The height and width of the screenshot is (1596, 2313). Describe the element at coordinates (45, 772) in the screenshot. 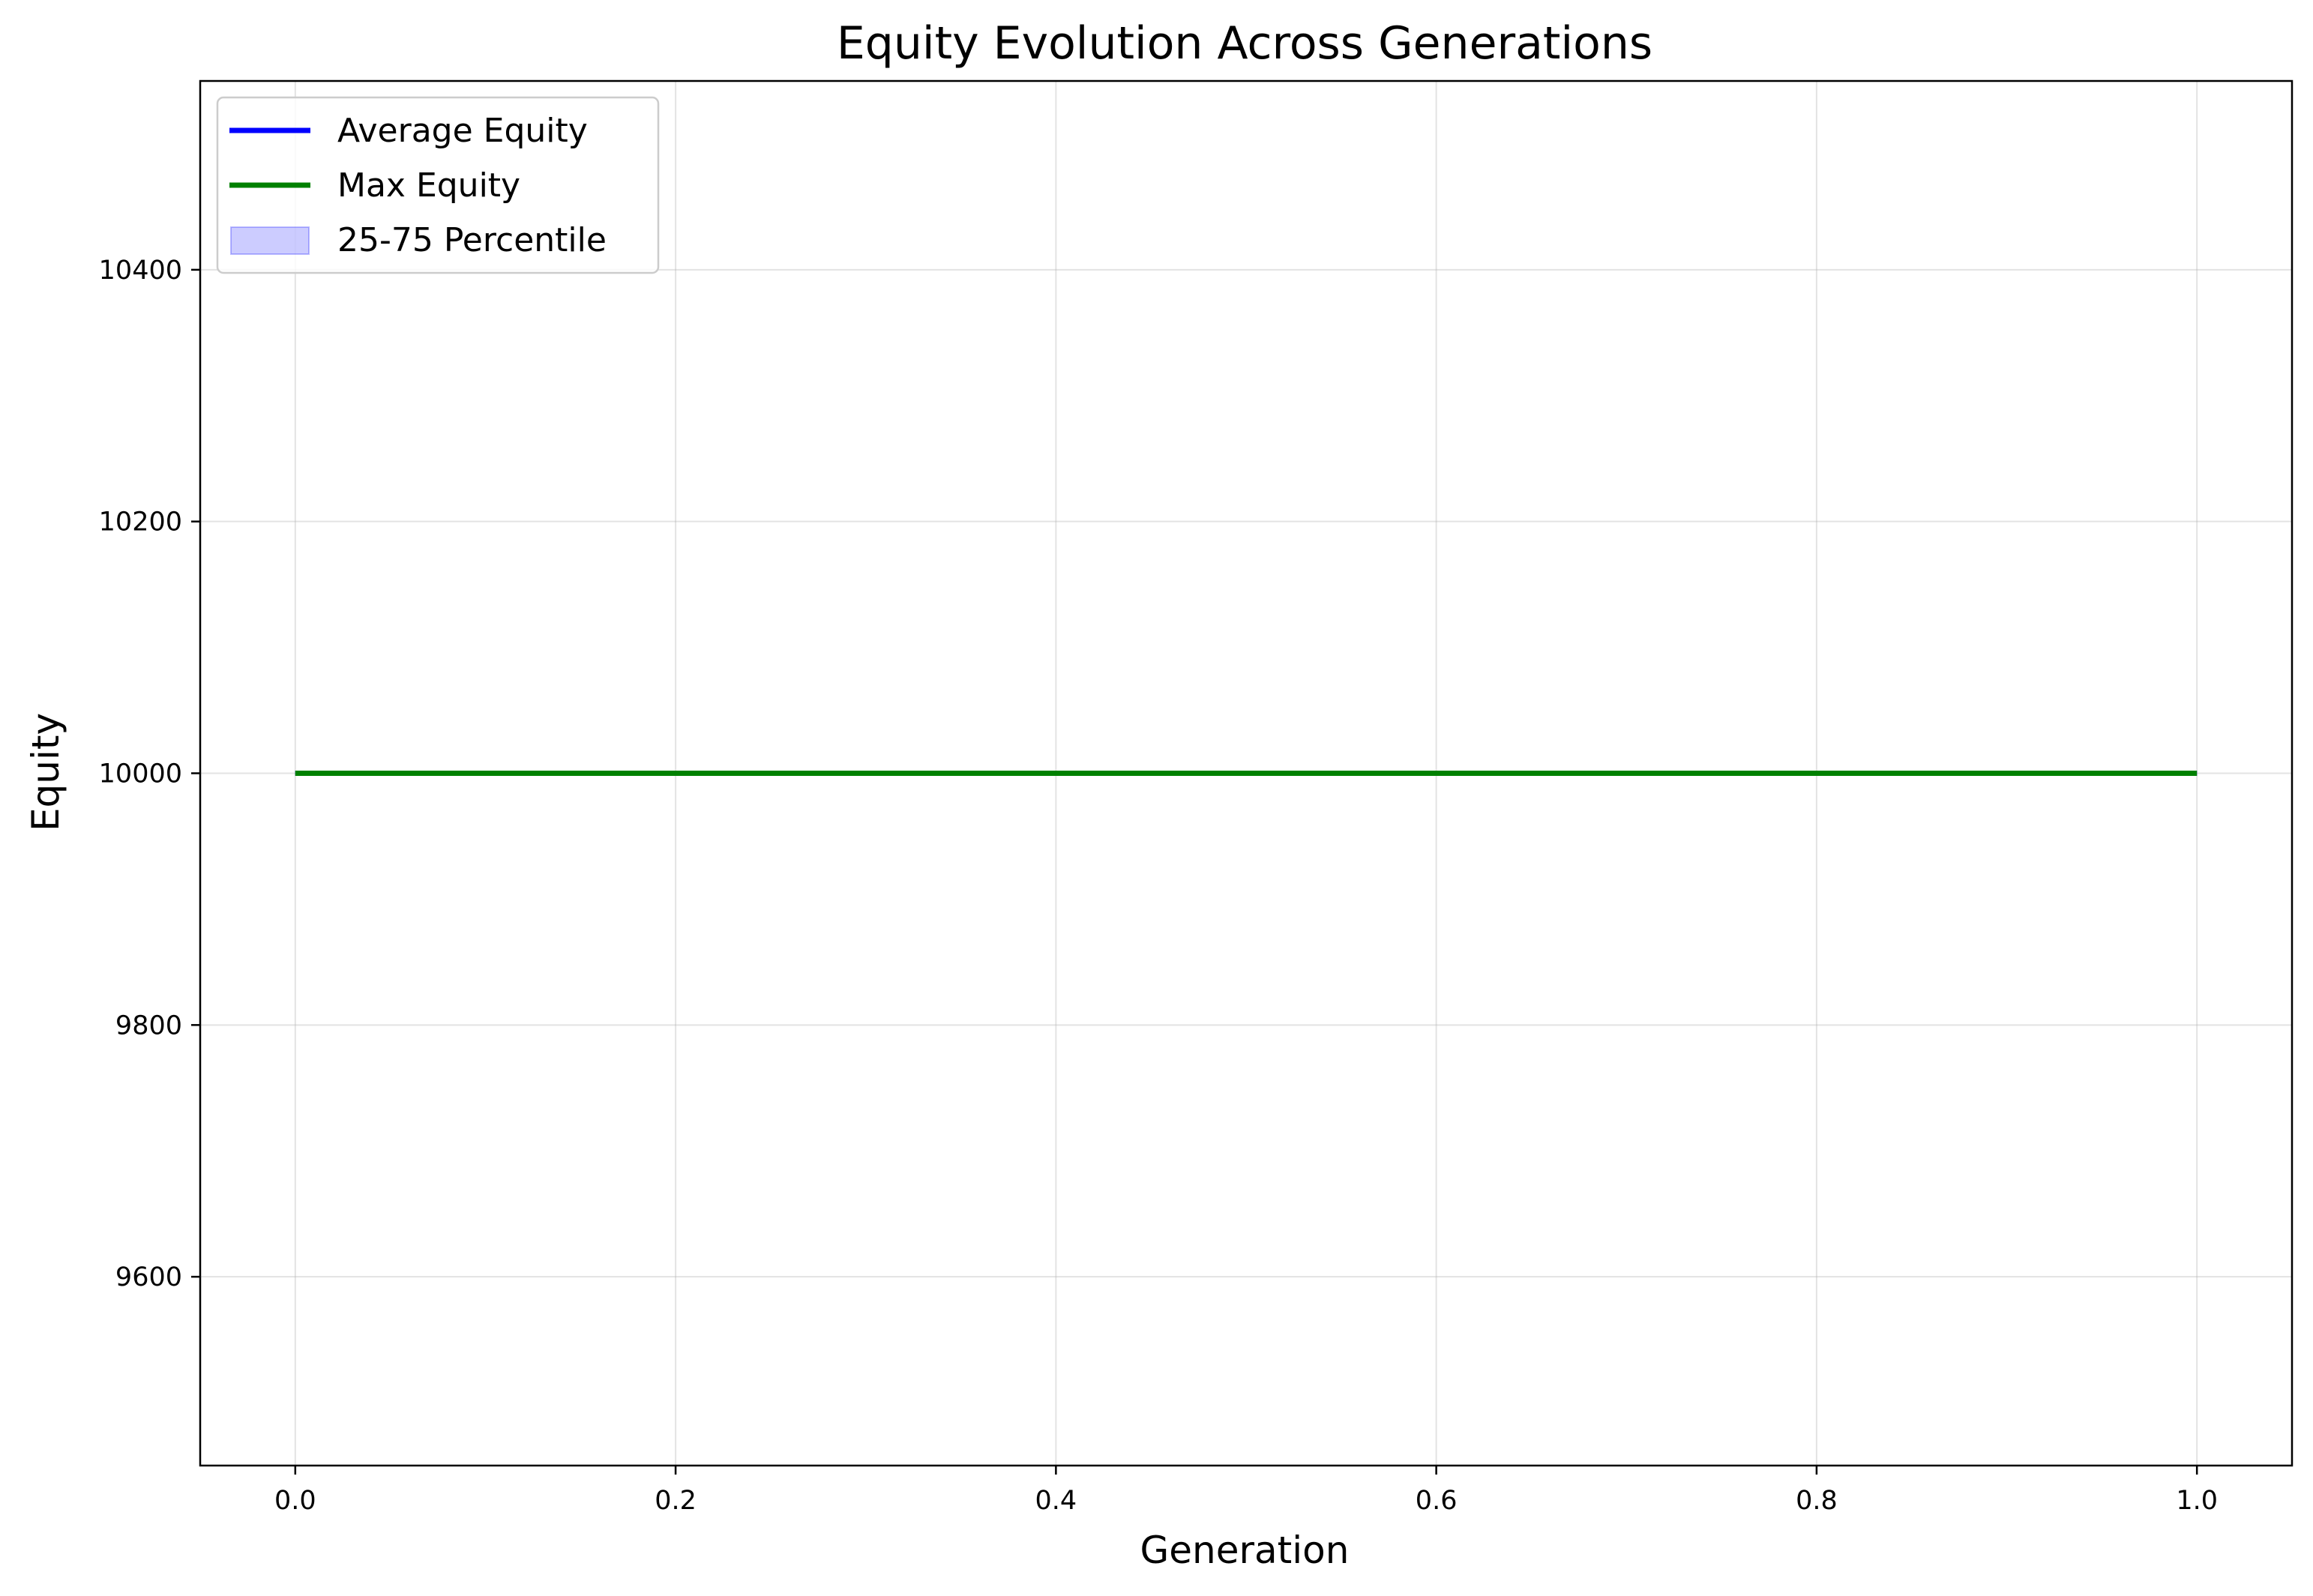

I see `y-axis-label: Equity` at that location.